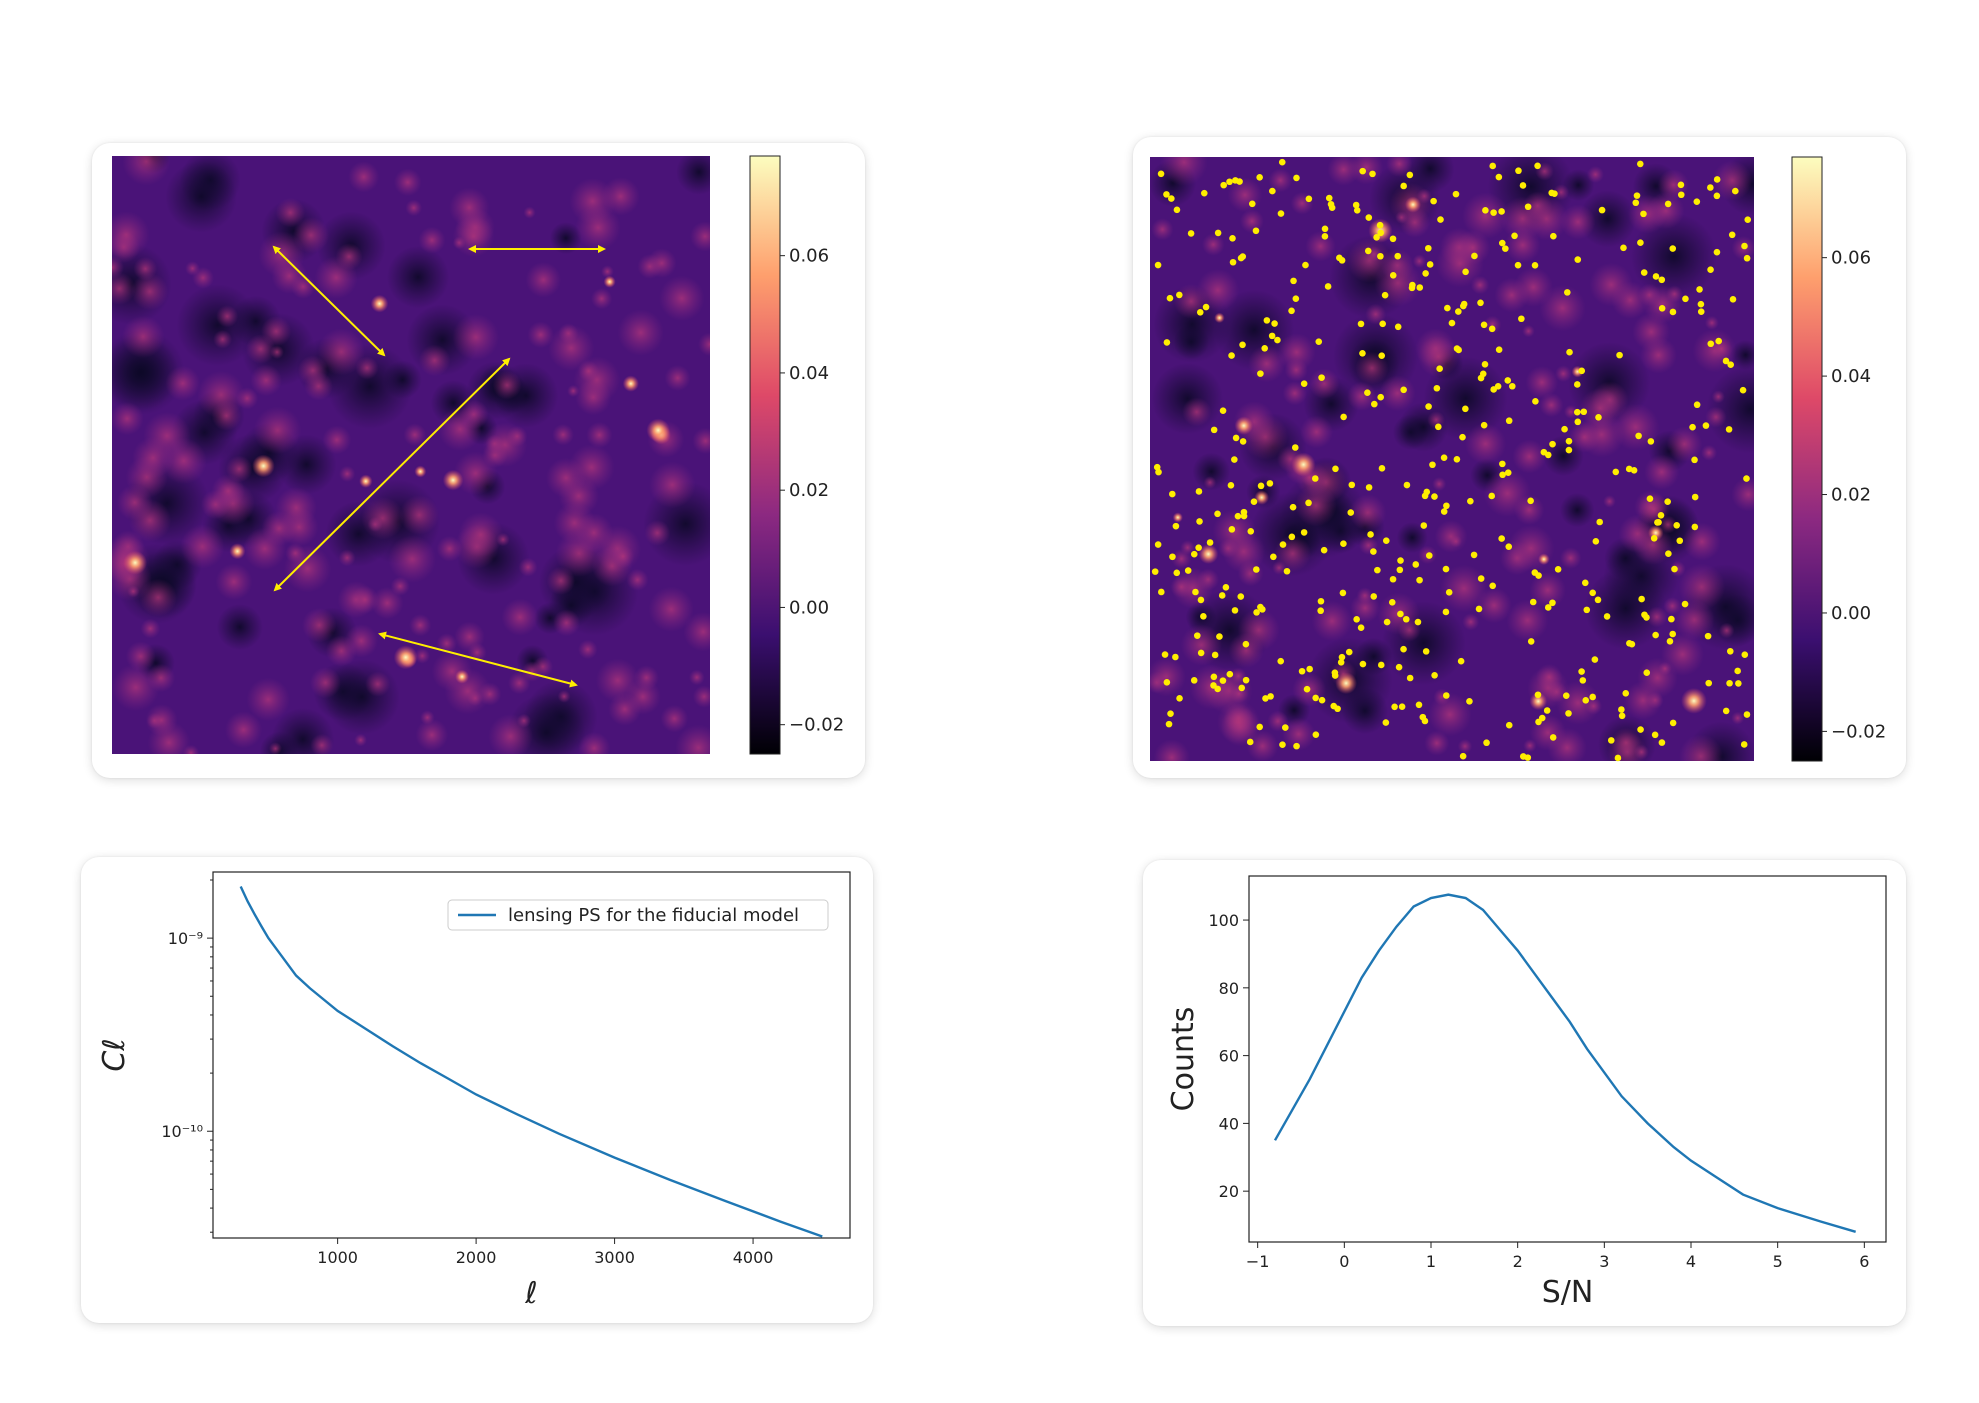 This screenshot has height=1403, width=1979. I want to click on colorbar-tick-label: 0.04, so click(809, 373).